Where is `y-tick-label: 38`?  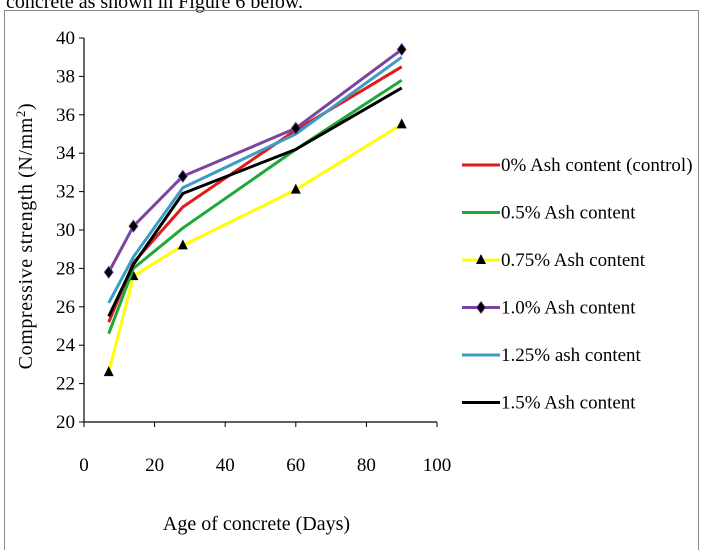
y-tick-label: 38 is located at coordinates (65, 76).